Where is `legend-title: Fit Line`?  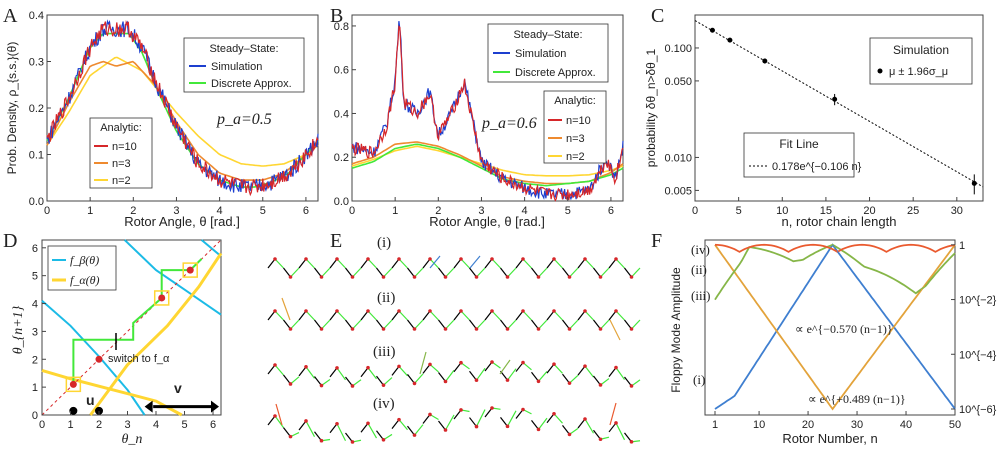
legend-title: Fit Line is located at coordinates (799, 144).